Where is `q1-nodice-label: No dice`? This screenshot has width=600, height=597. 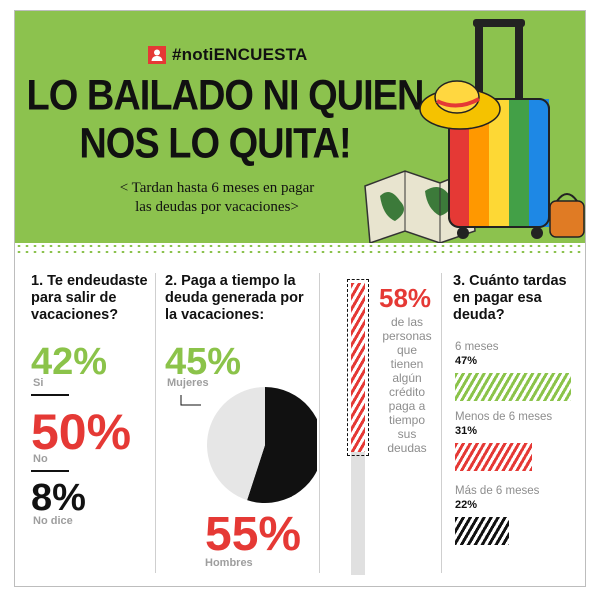
q1-nodice-label: No dice is located at coordinates (53, 521).